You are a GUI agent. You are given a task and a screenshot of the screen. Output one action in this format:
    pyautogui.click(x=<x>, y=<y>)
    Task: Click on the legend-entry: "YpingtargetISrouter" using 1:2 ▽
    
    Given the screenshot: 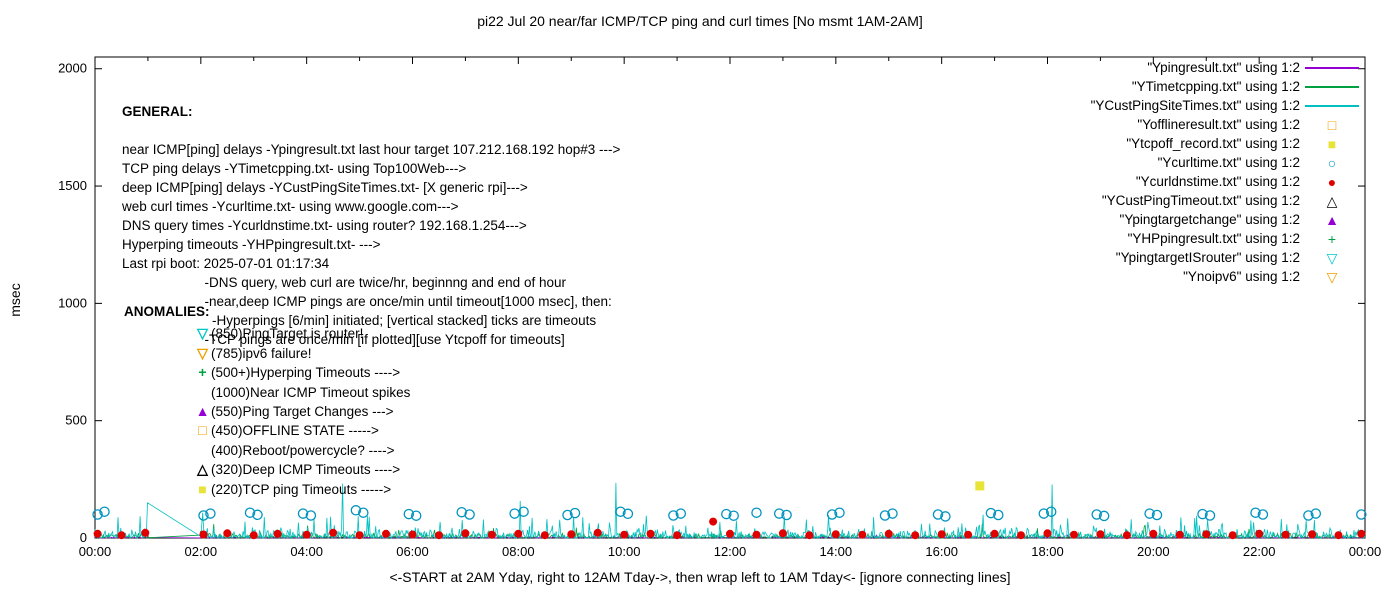 What is the action you would take?
    pyautogui.click(x=1227, y=257)
    